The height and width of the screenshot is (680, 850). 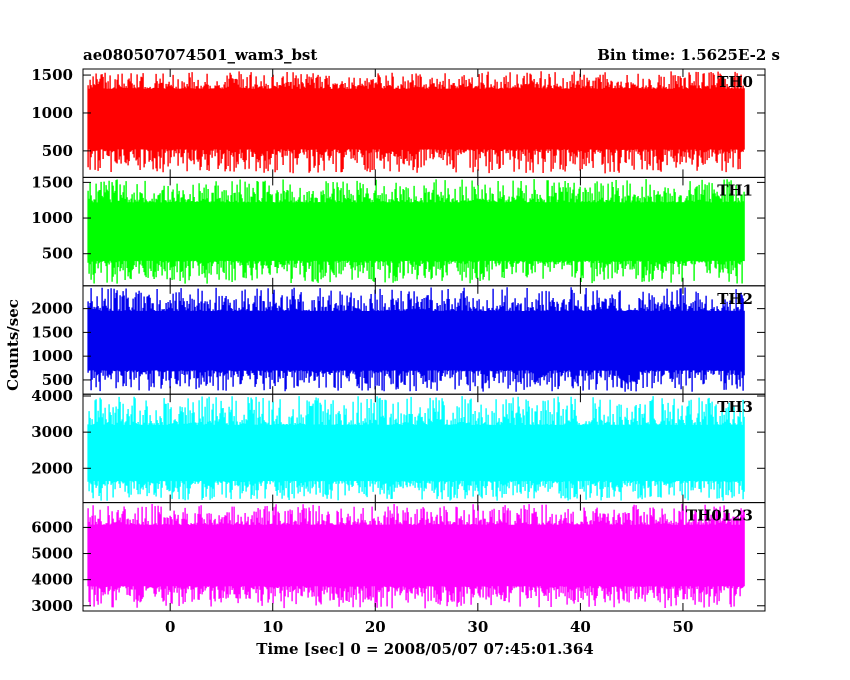 I want to click on panel-th0123-y-tick-label: 5000, so click(x=52, y=554).